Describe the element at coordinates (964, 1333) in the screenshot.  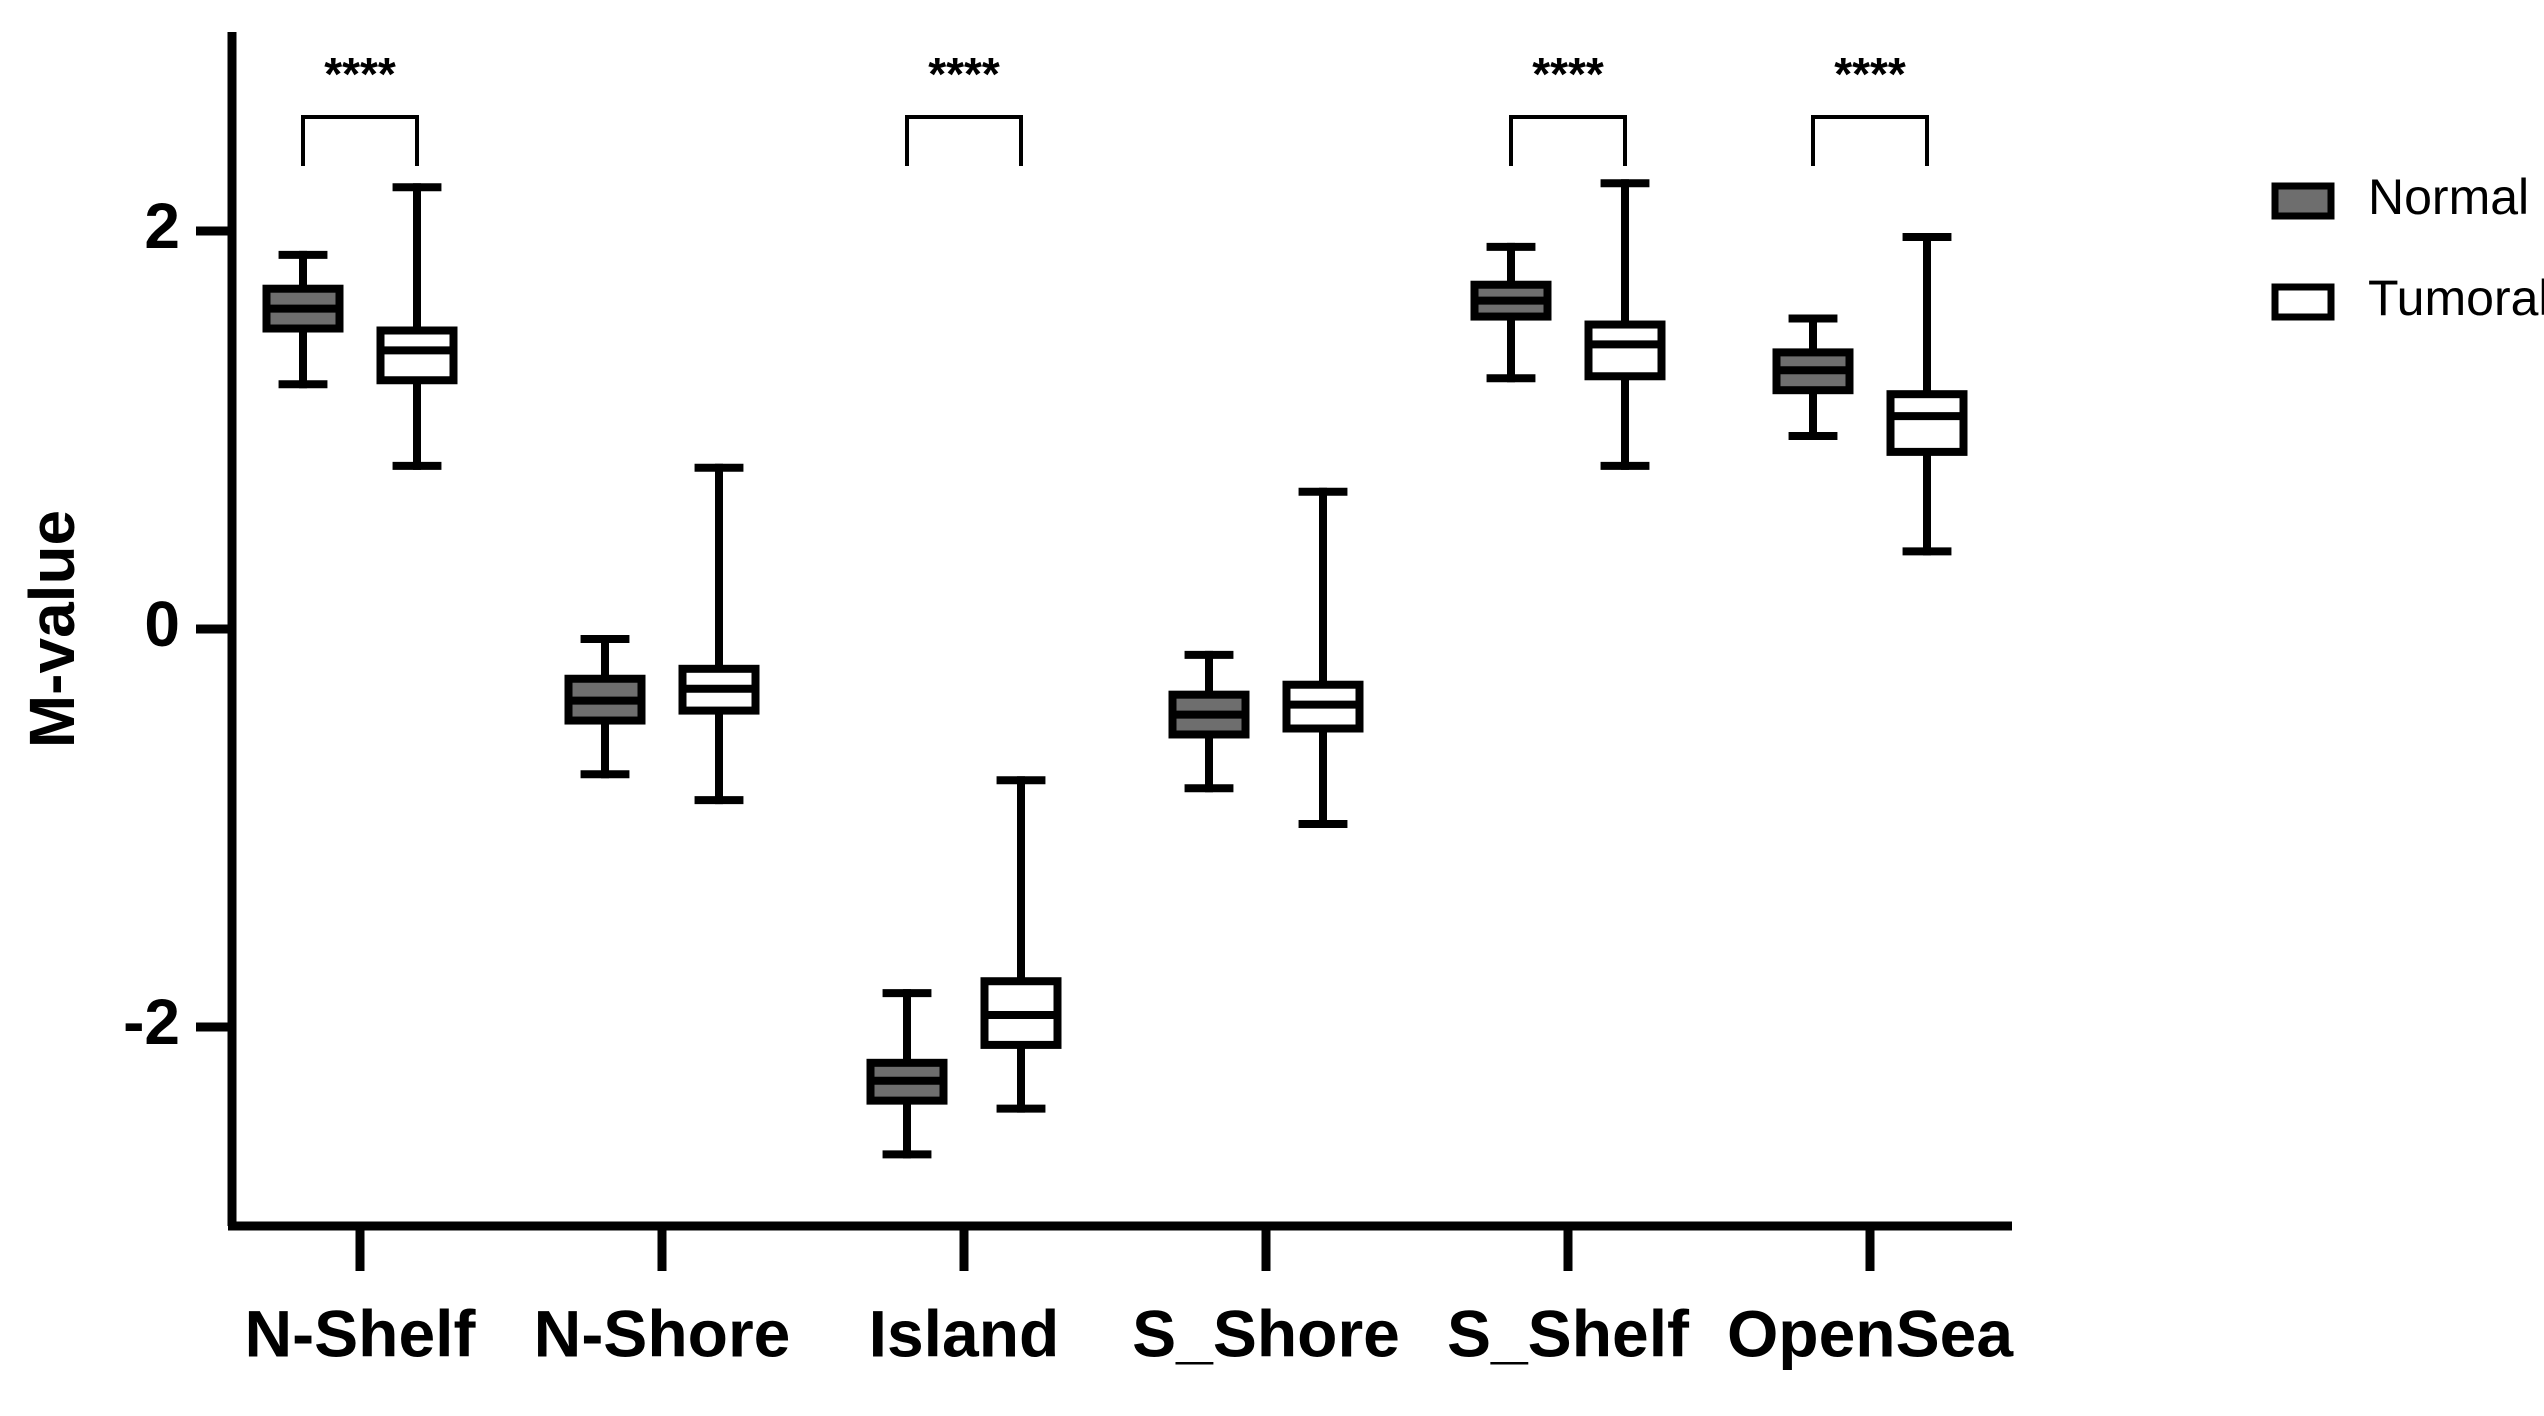
I see `x-tick-label: Island` at that location.